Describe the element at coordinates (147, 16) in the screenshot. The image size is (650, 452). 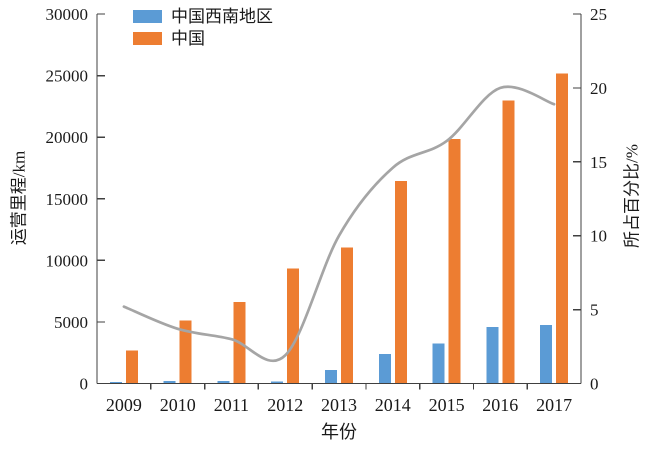
I see `legend-swatch-southwest-china` at that location.